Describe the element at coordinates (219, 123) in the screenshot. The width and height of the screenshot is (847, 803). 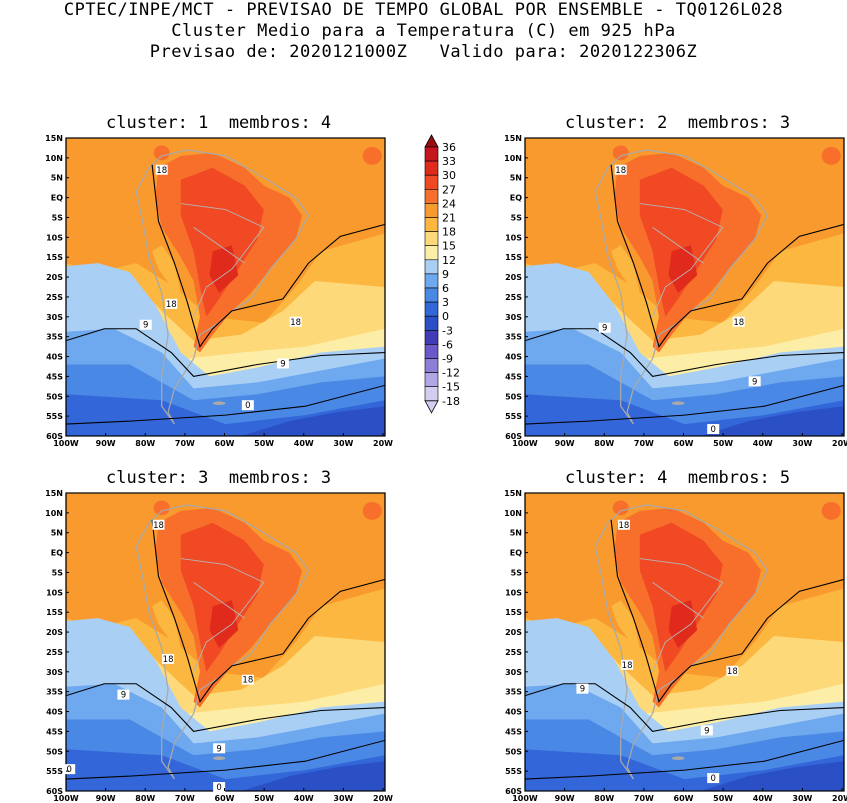
I see `panel-1-title: cluster: 1 membros: 4` at that location.